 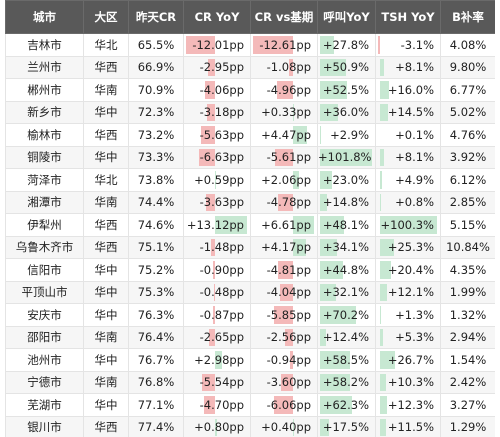 I want to click on bar-cell: -4.78pp, so click(x=284, y=202).